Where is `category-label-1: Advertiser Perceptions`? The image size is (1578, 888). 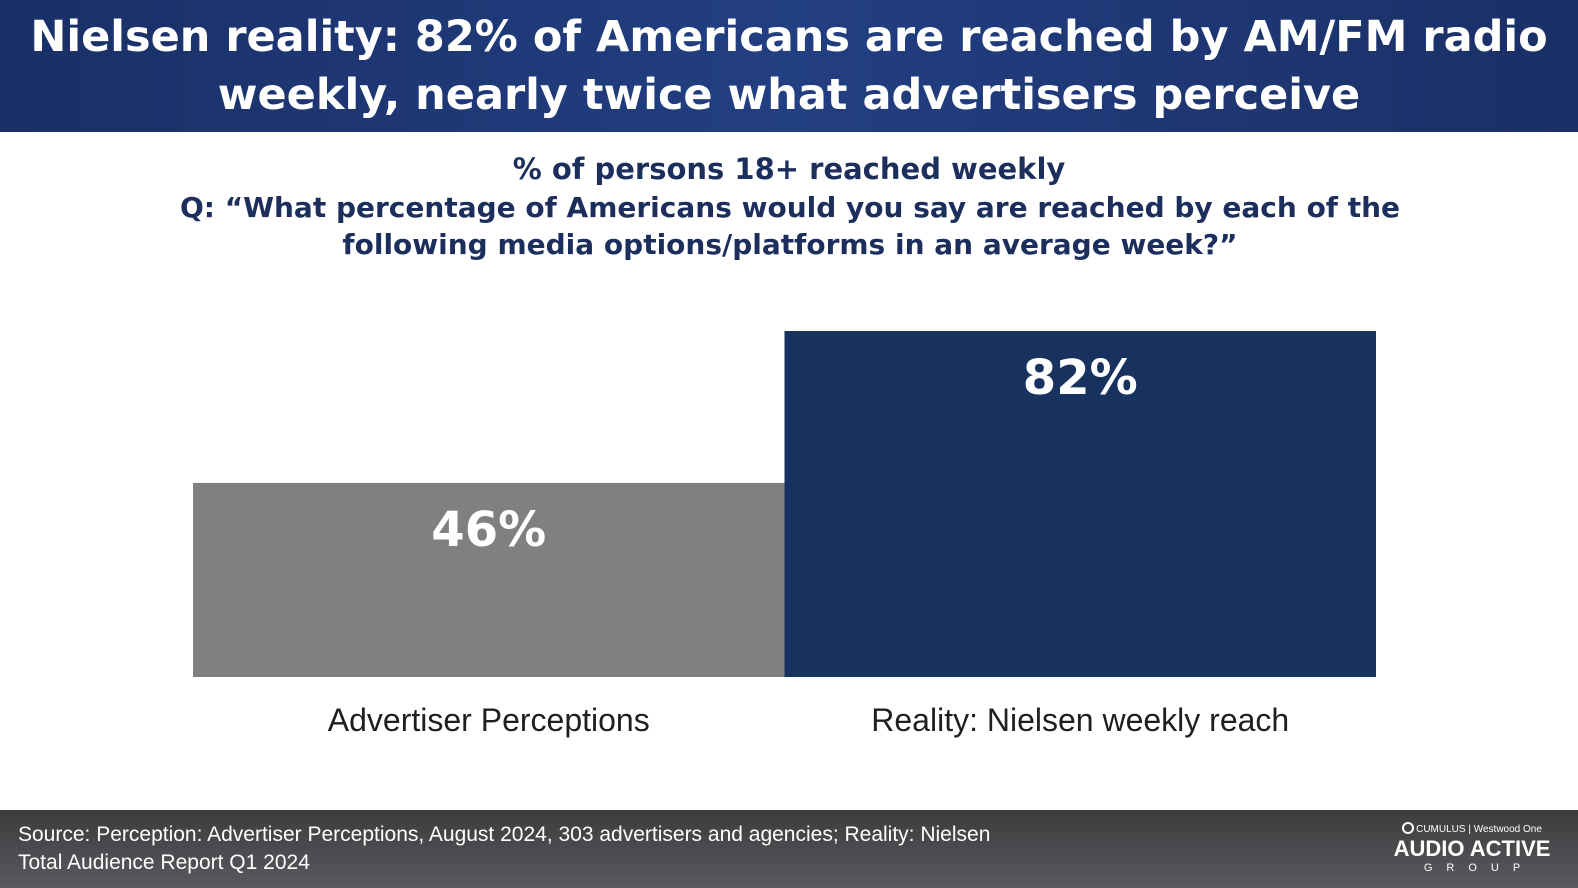
category-label-1: Advertiser Perceptions is located at coordinates (489, 720).